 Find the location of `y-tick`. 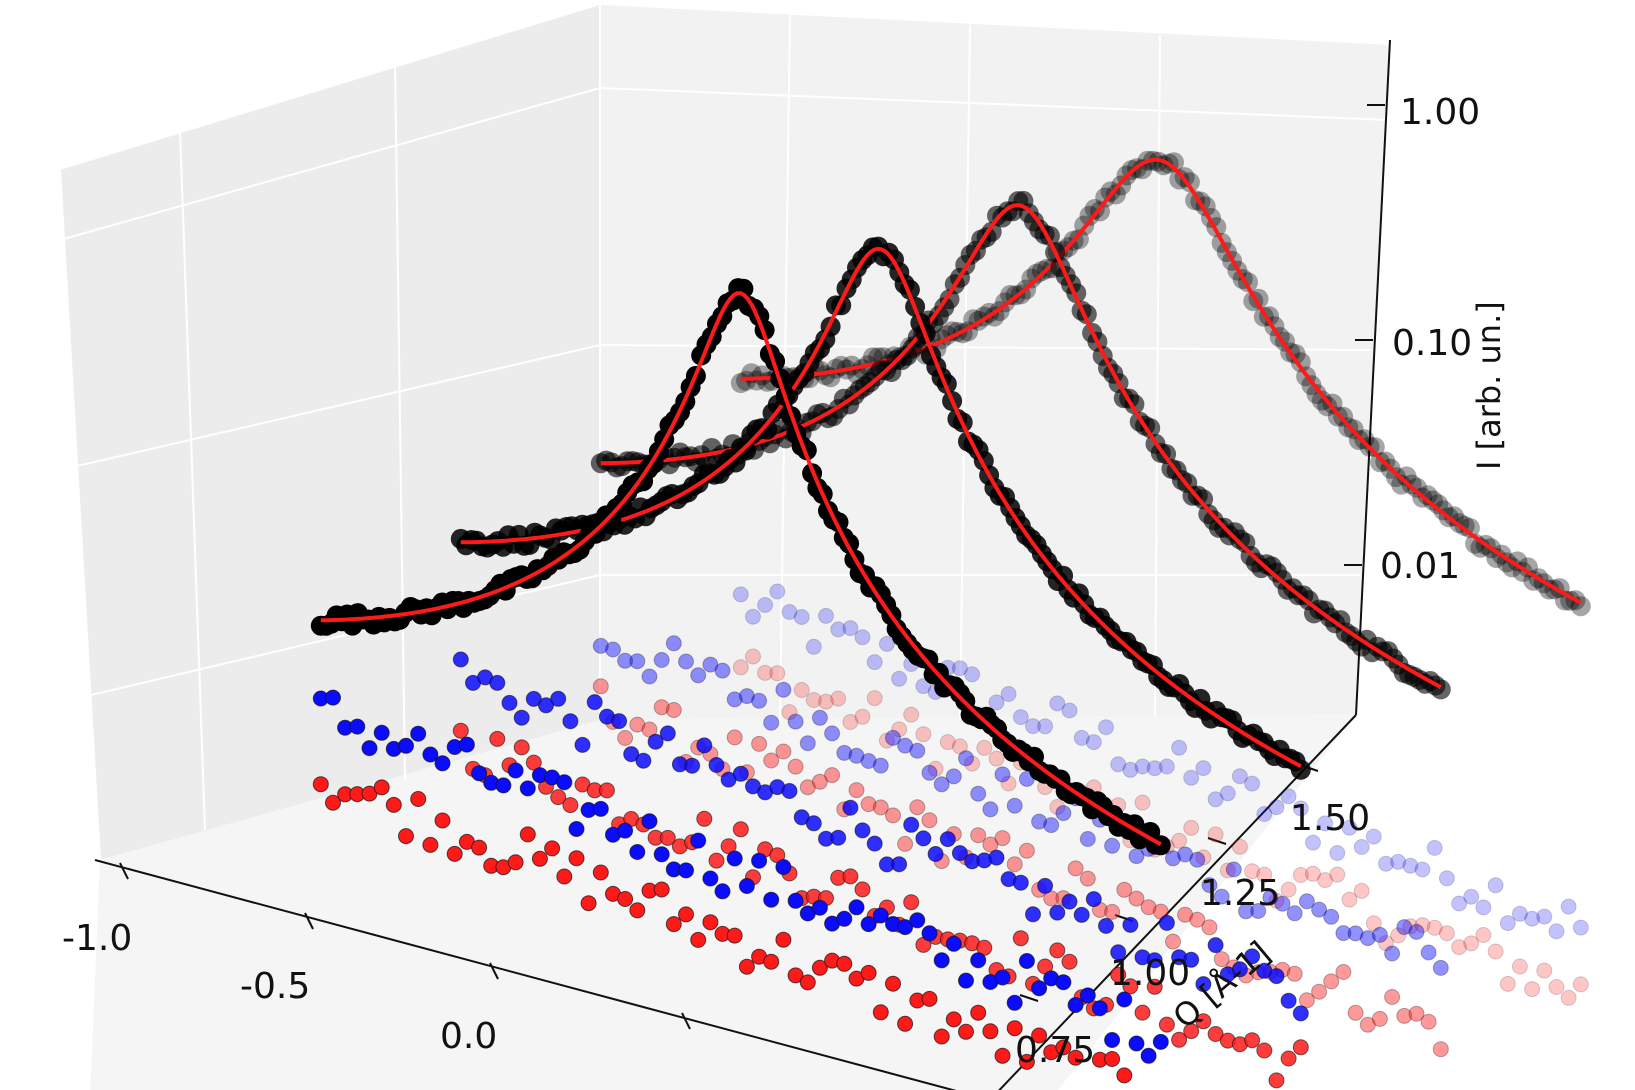

y-tick is located at coordinates (1029, 998).